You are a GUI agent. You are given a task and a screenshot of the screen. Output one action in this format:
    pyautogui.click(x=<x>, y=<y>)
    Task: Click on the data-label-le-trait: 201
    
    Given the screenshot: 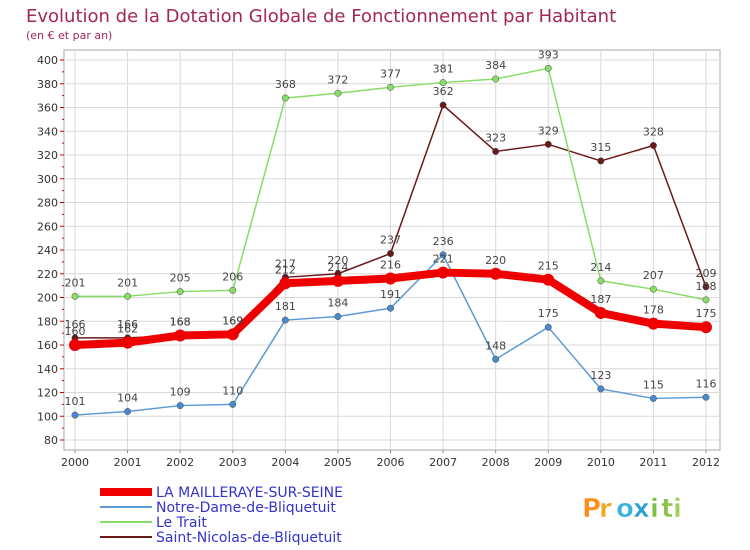 What is the action you would take?
    pyautogui.click(x=75, y=282)
    